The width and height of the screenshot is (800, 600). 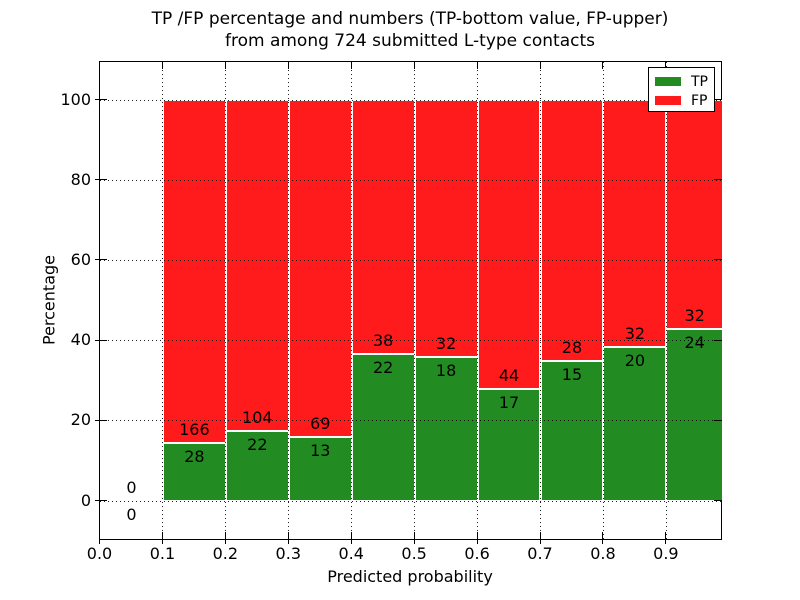 What do you see at coordinates (80, 340) in the screenshot?
I see `y-tick-label: 40` at bounding box center [80, 340].